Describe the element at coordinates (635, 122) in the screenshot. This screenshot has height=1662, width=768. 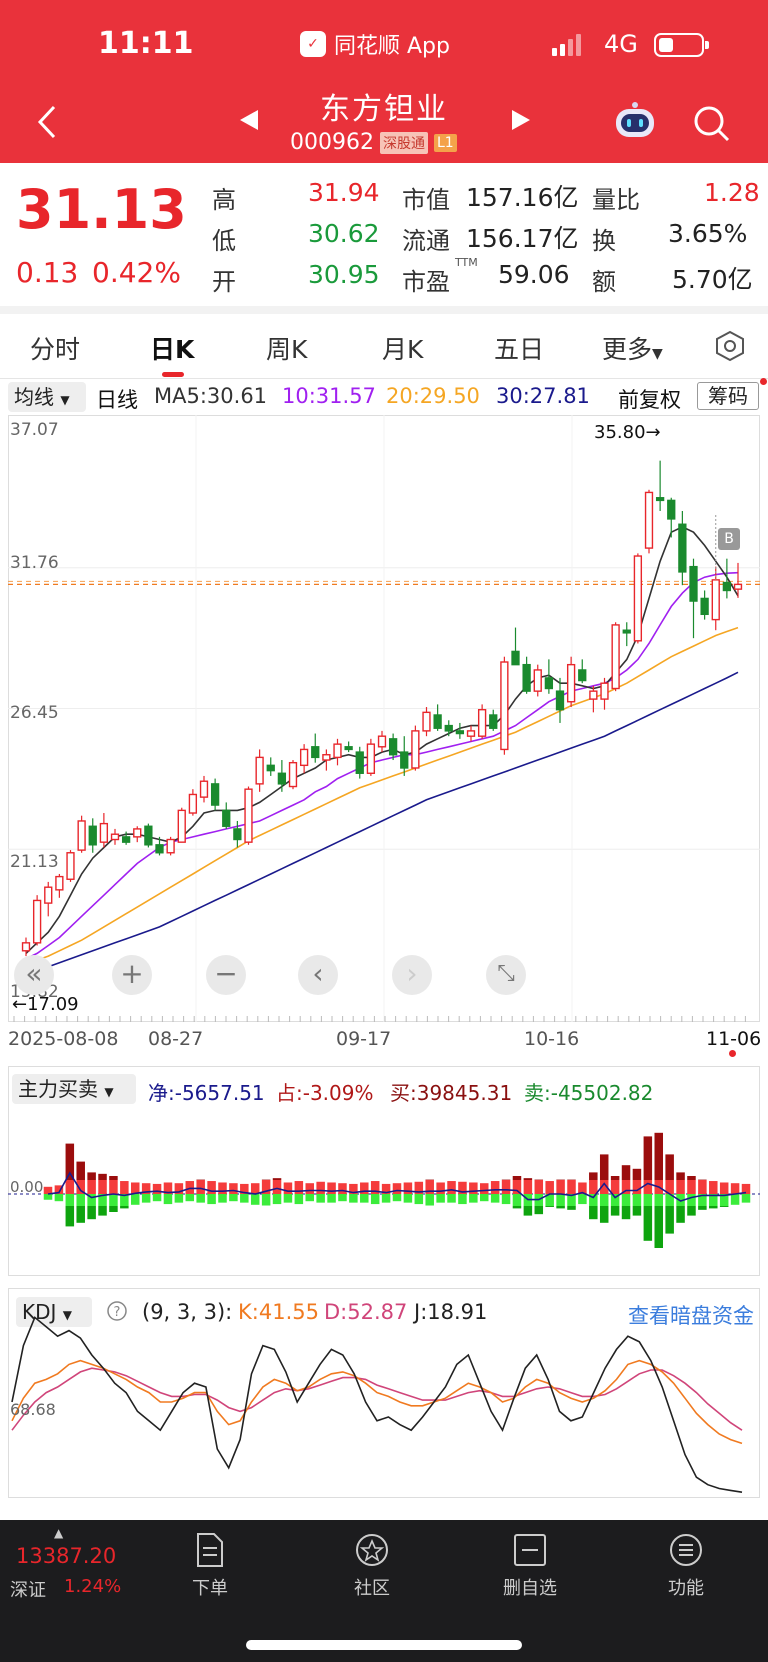
I see `robot-assistant-icon` at that location.